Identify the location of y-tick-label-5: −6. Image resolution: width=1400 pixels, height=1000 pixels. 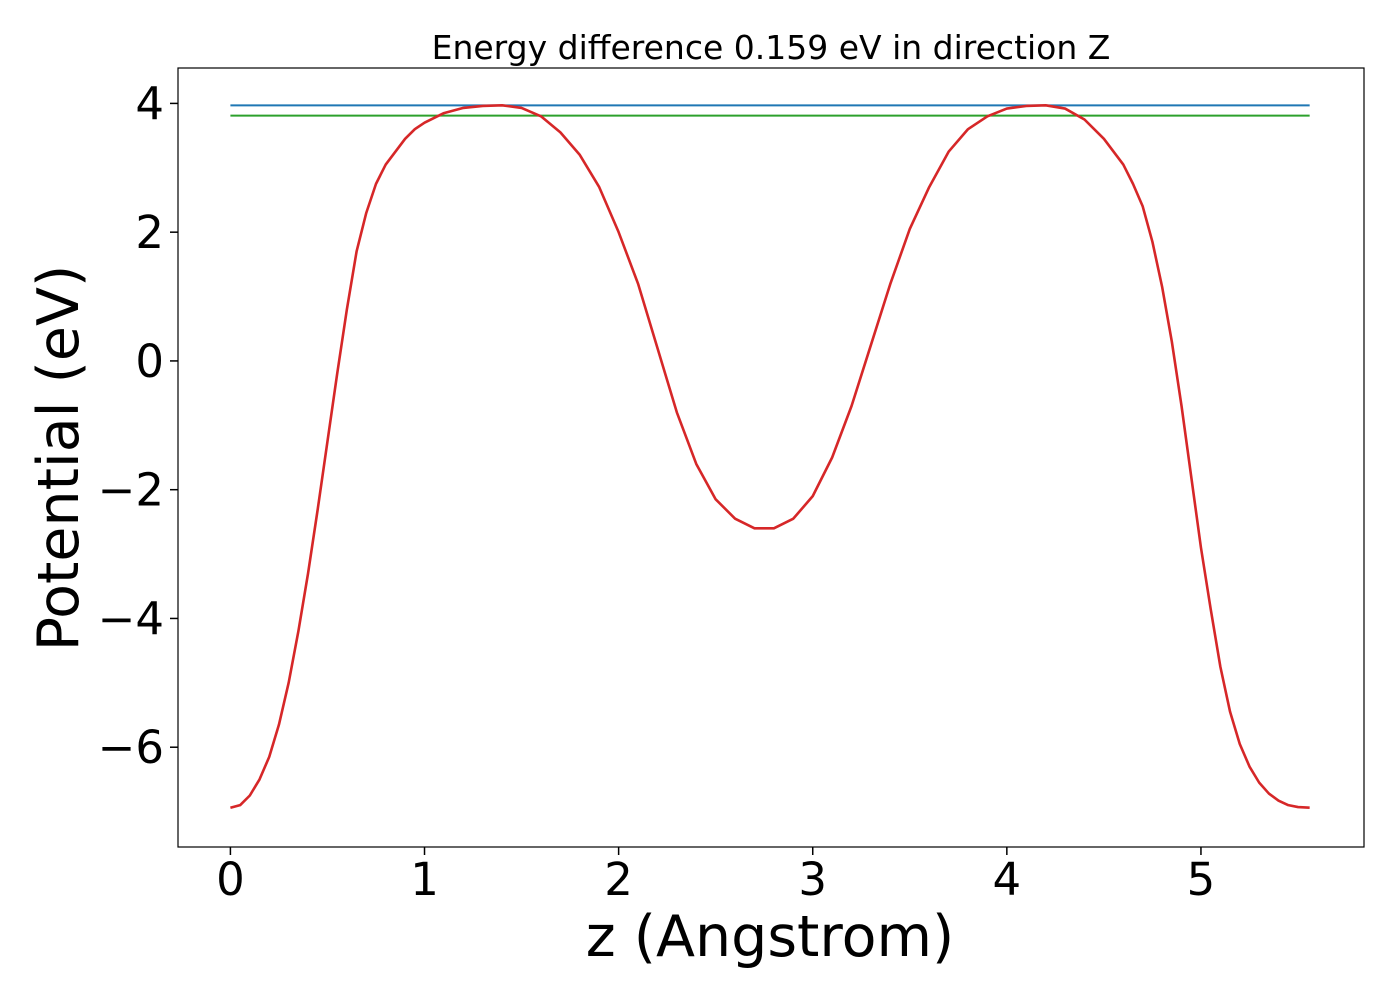
(131, 747).